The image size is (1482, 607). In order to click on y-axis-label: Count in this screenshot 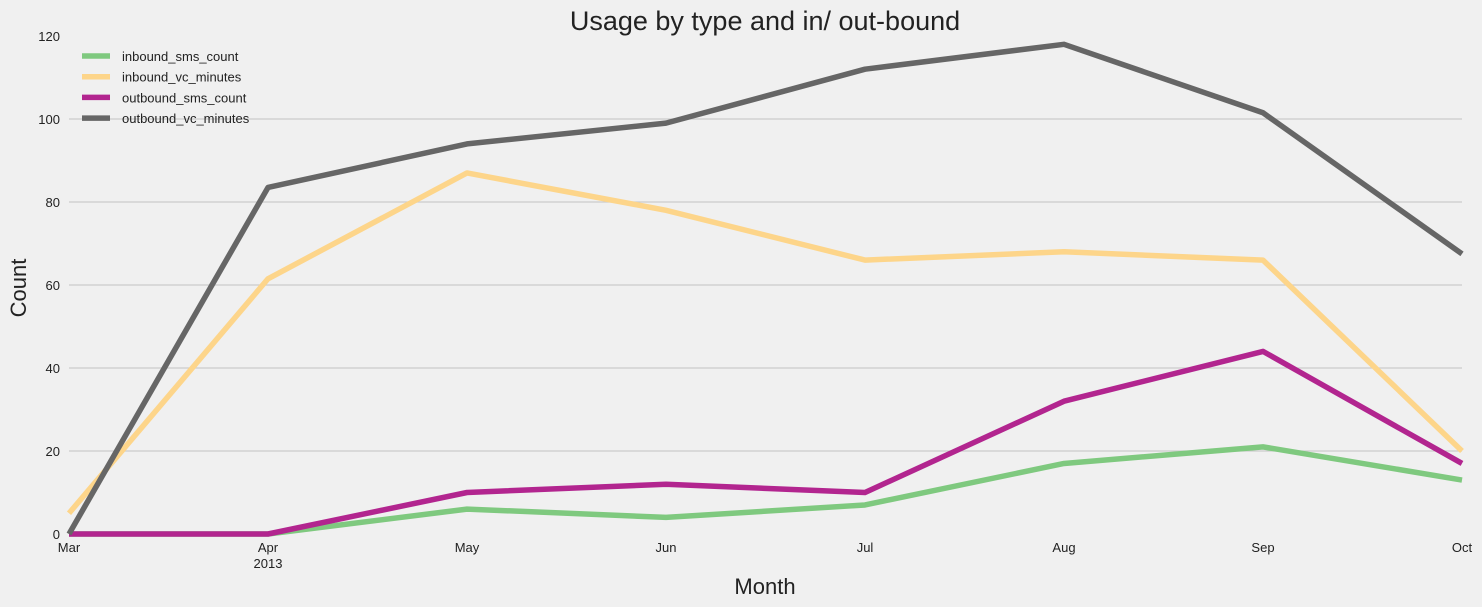, I will do `click(18, 288)`.